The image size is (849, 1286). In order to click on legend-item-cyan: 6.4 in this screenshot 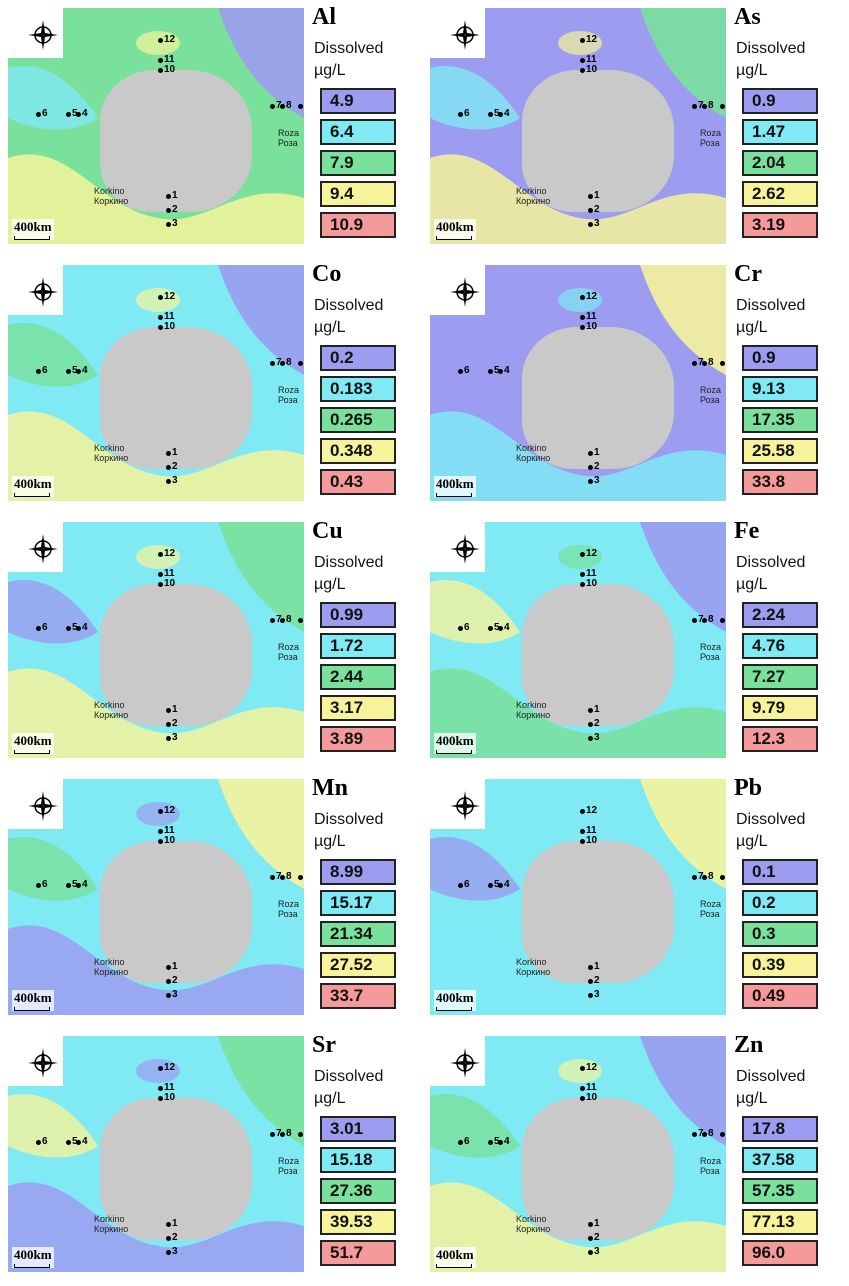, I will do `click(358, 132)`.